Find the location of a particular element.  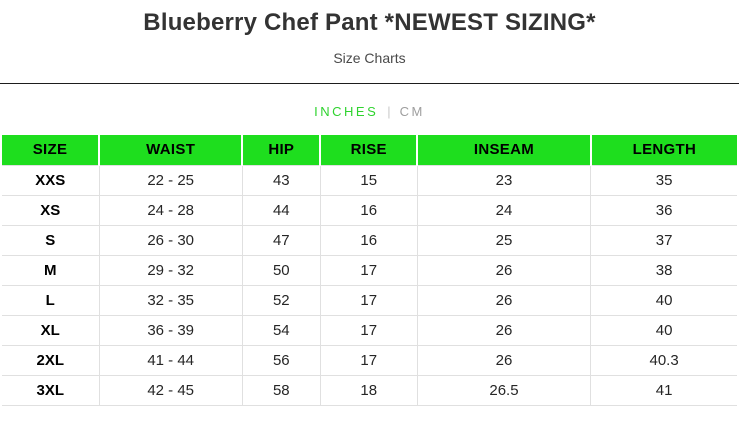

value-cell: 35 is located at coordinates (663, 179).